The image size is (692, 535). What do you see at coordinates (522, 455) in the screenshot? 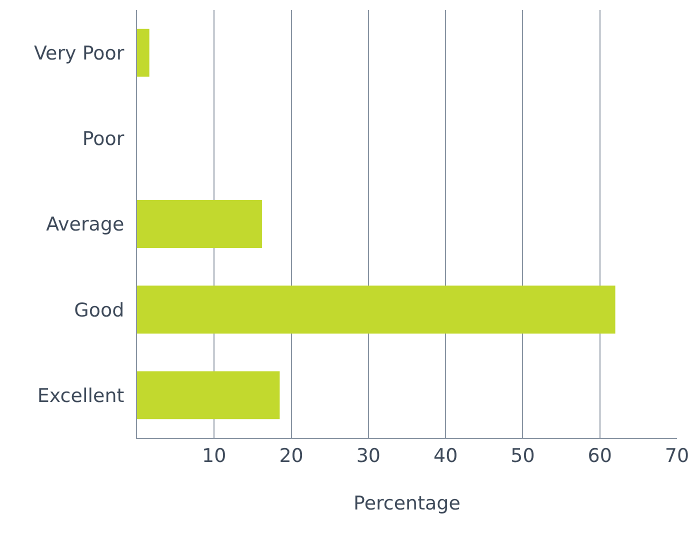
I see `x-tick-label: 50` at bounding box center [522, 455].